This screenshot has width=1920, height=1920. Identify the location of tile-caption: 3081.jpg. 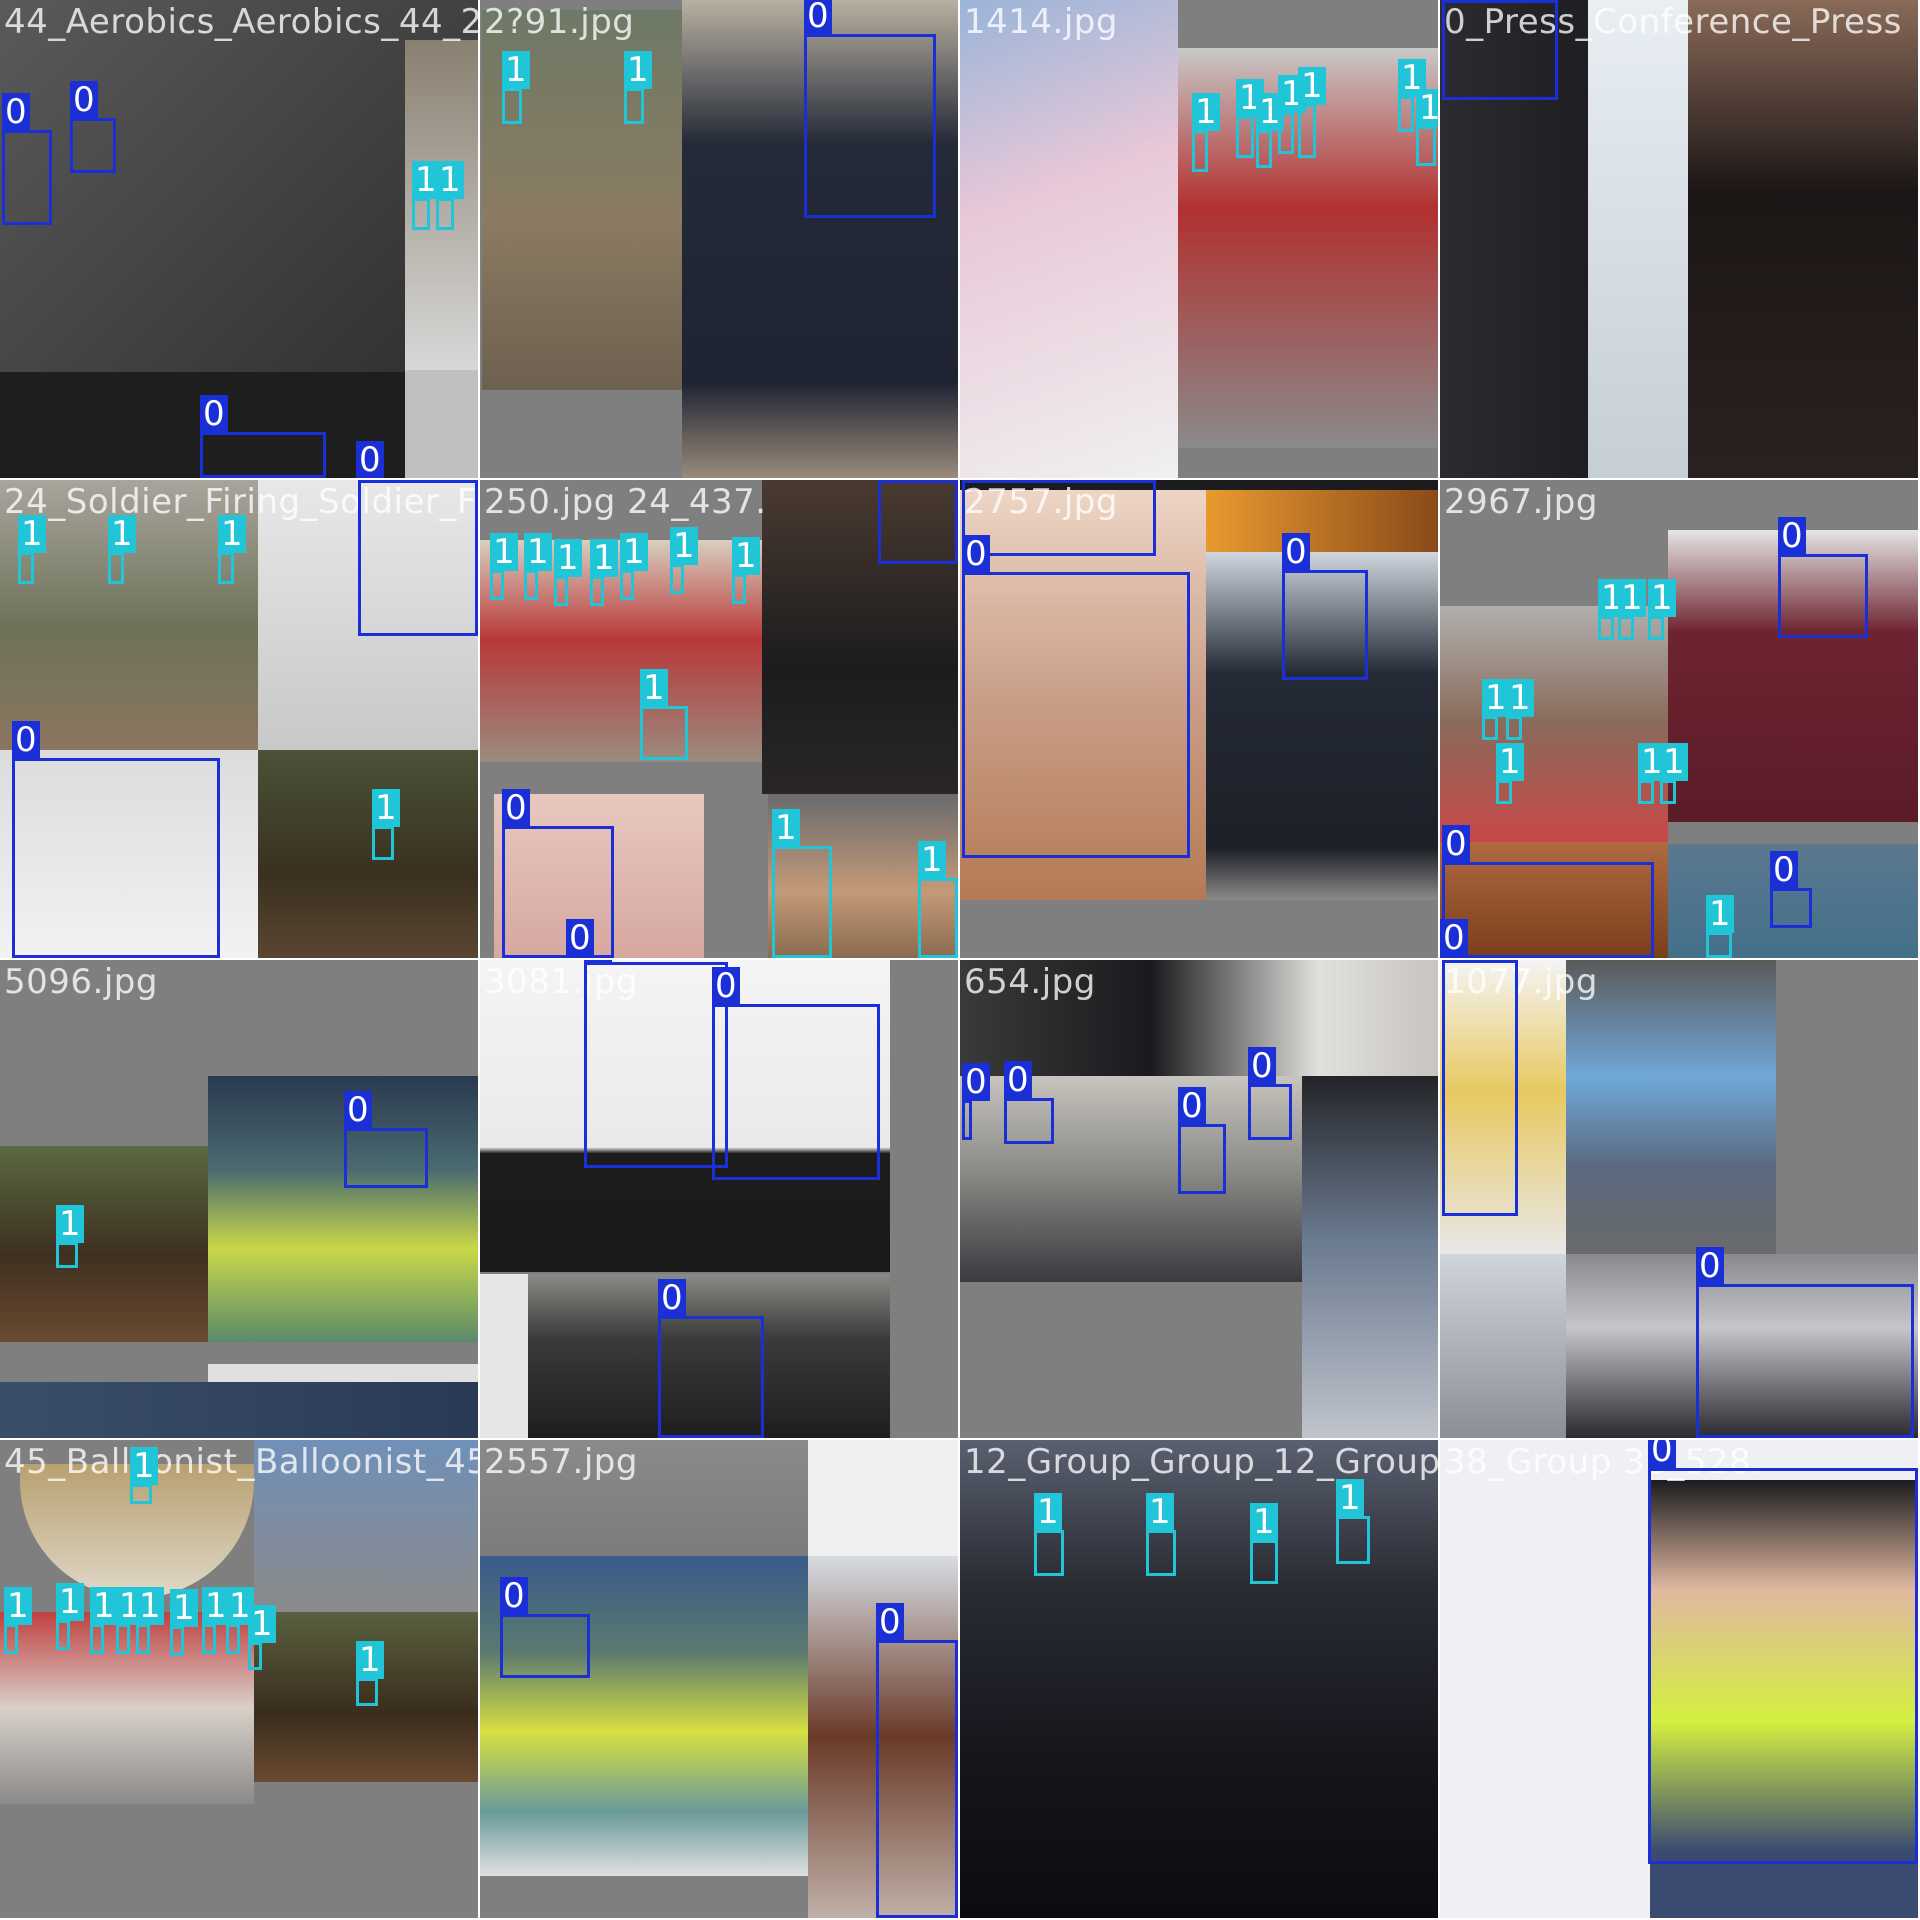
(561, 982).